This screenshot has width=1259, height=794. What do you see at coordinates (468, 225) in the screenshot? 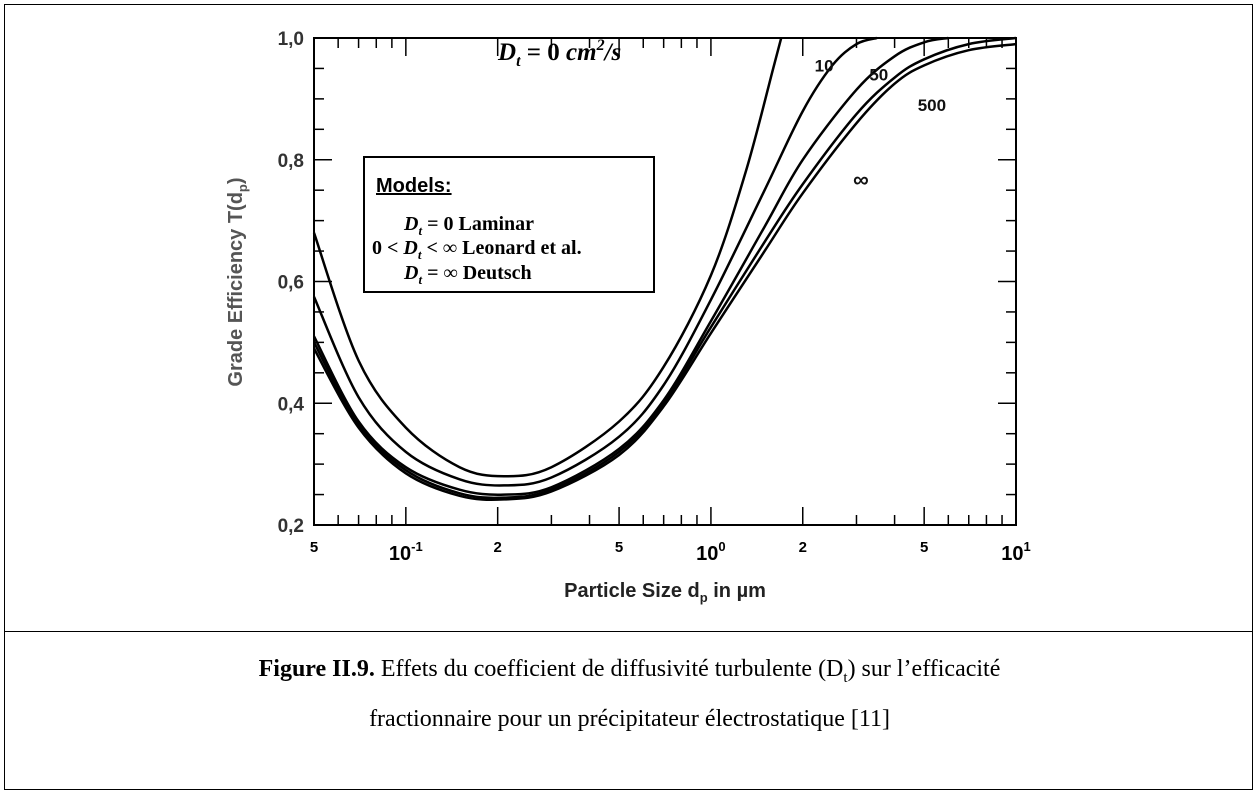
I see `legend-line-laminar: Dt = 0 Laminar` at bounding box center [468, 225].